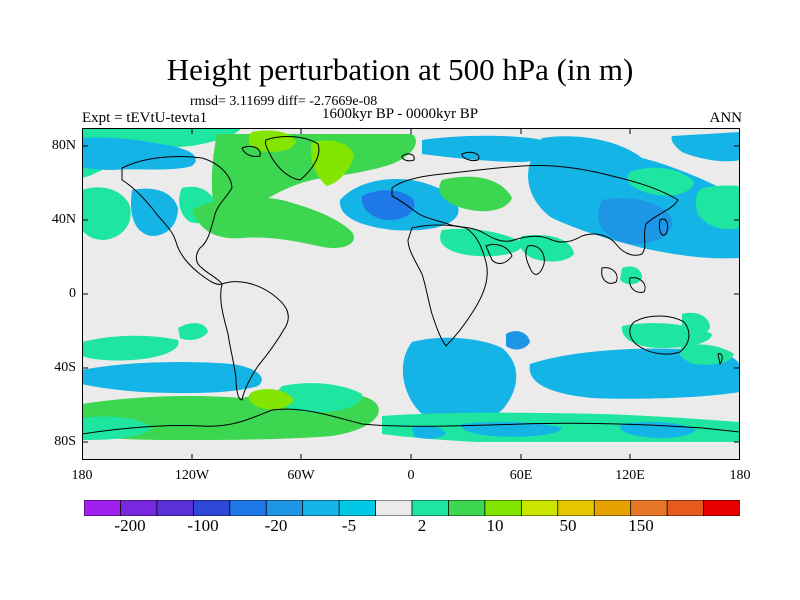 The image size is (800, 600). Describe the element at coordinates (284, 101) in the screenshot. I see `stats-label: rmsd= 3.11699 diff= -2.7669e-08` at that location.